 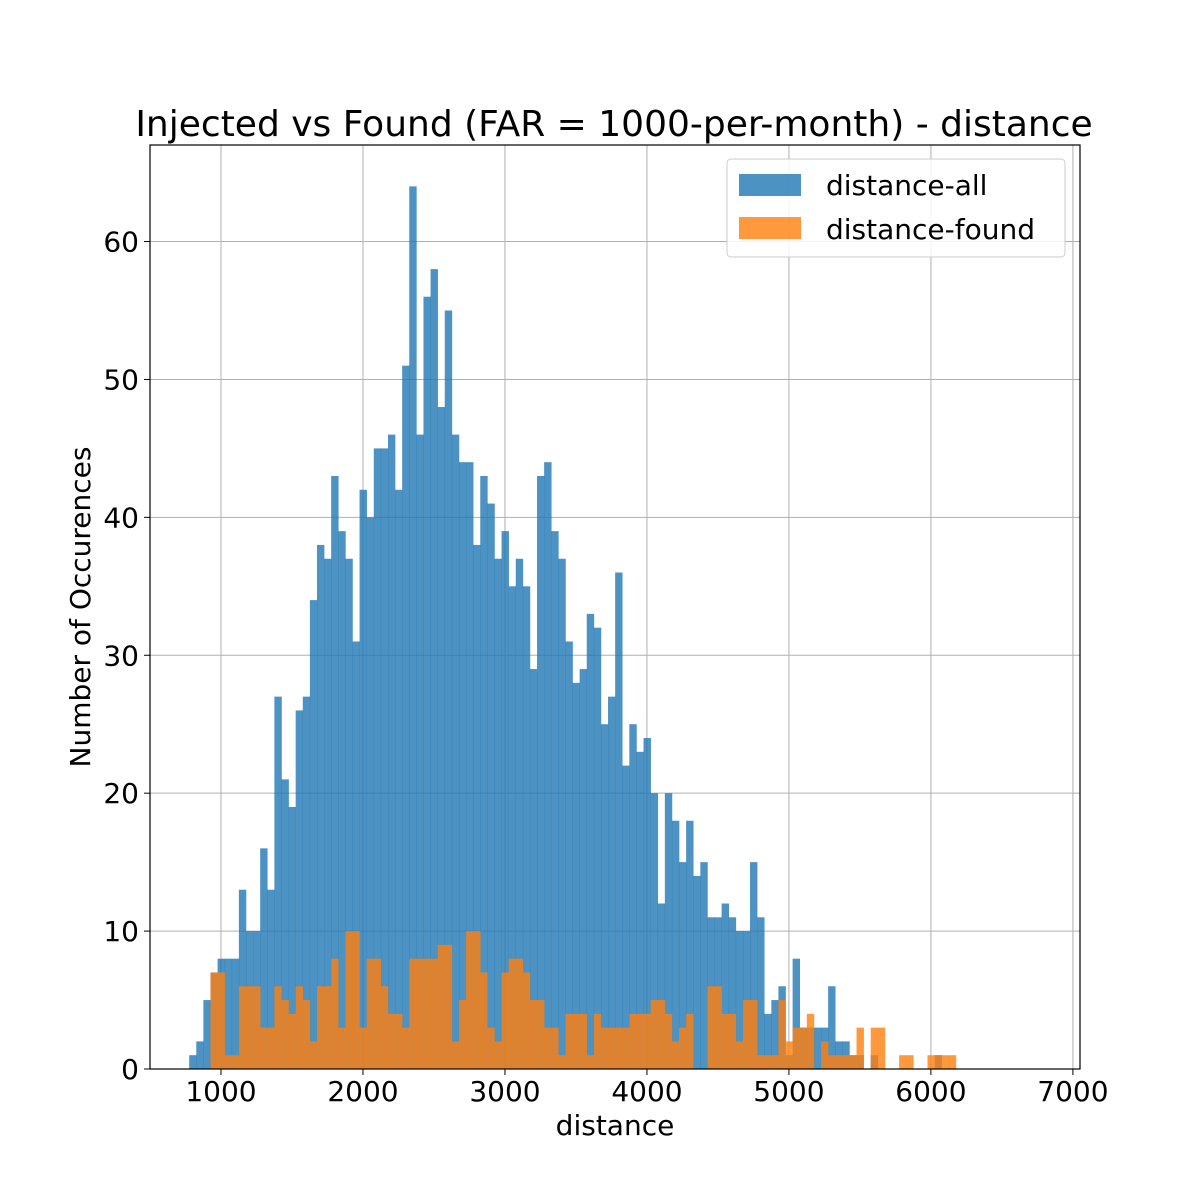 I want to click on legend-swatch-distance-found, so click(x=770, y=228).